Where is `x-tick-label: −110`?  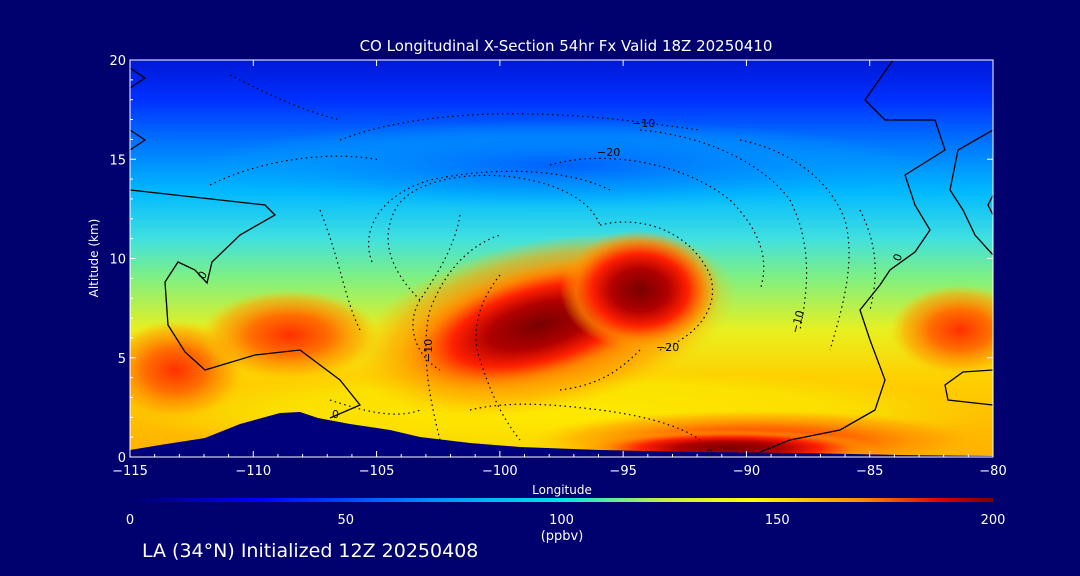 x-tick-label: −110 is located at coordinates (253, 471).